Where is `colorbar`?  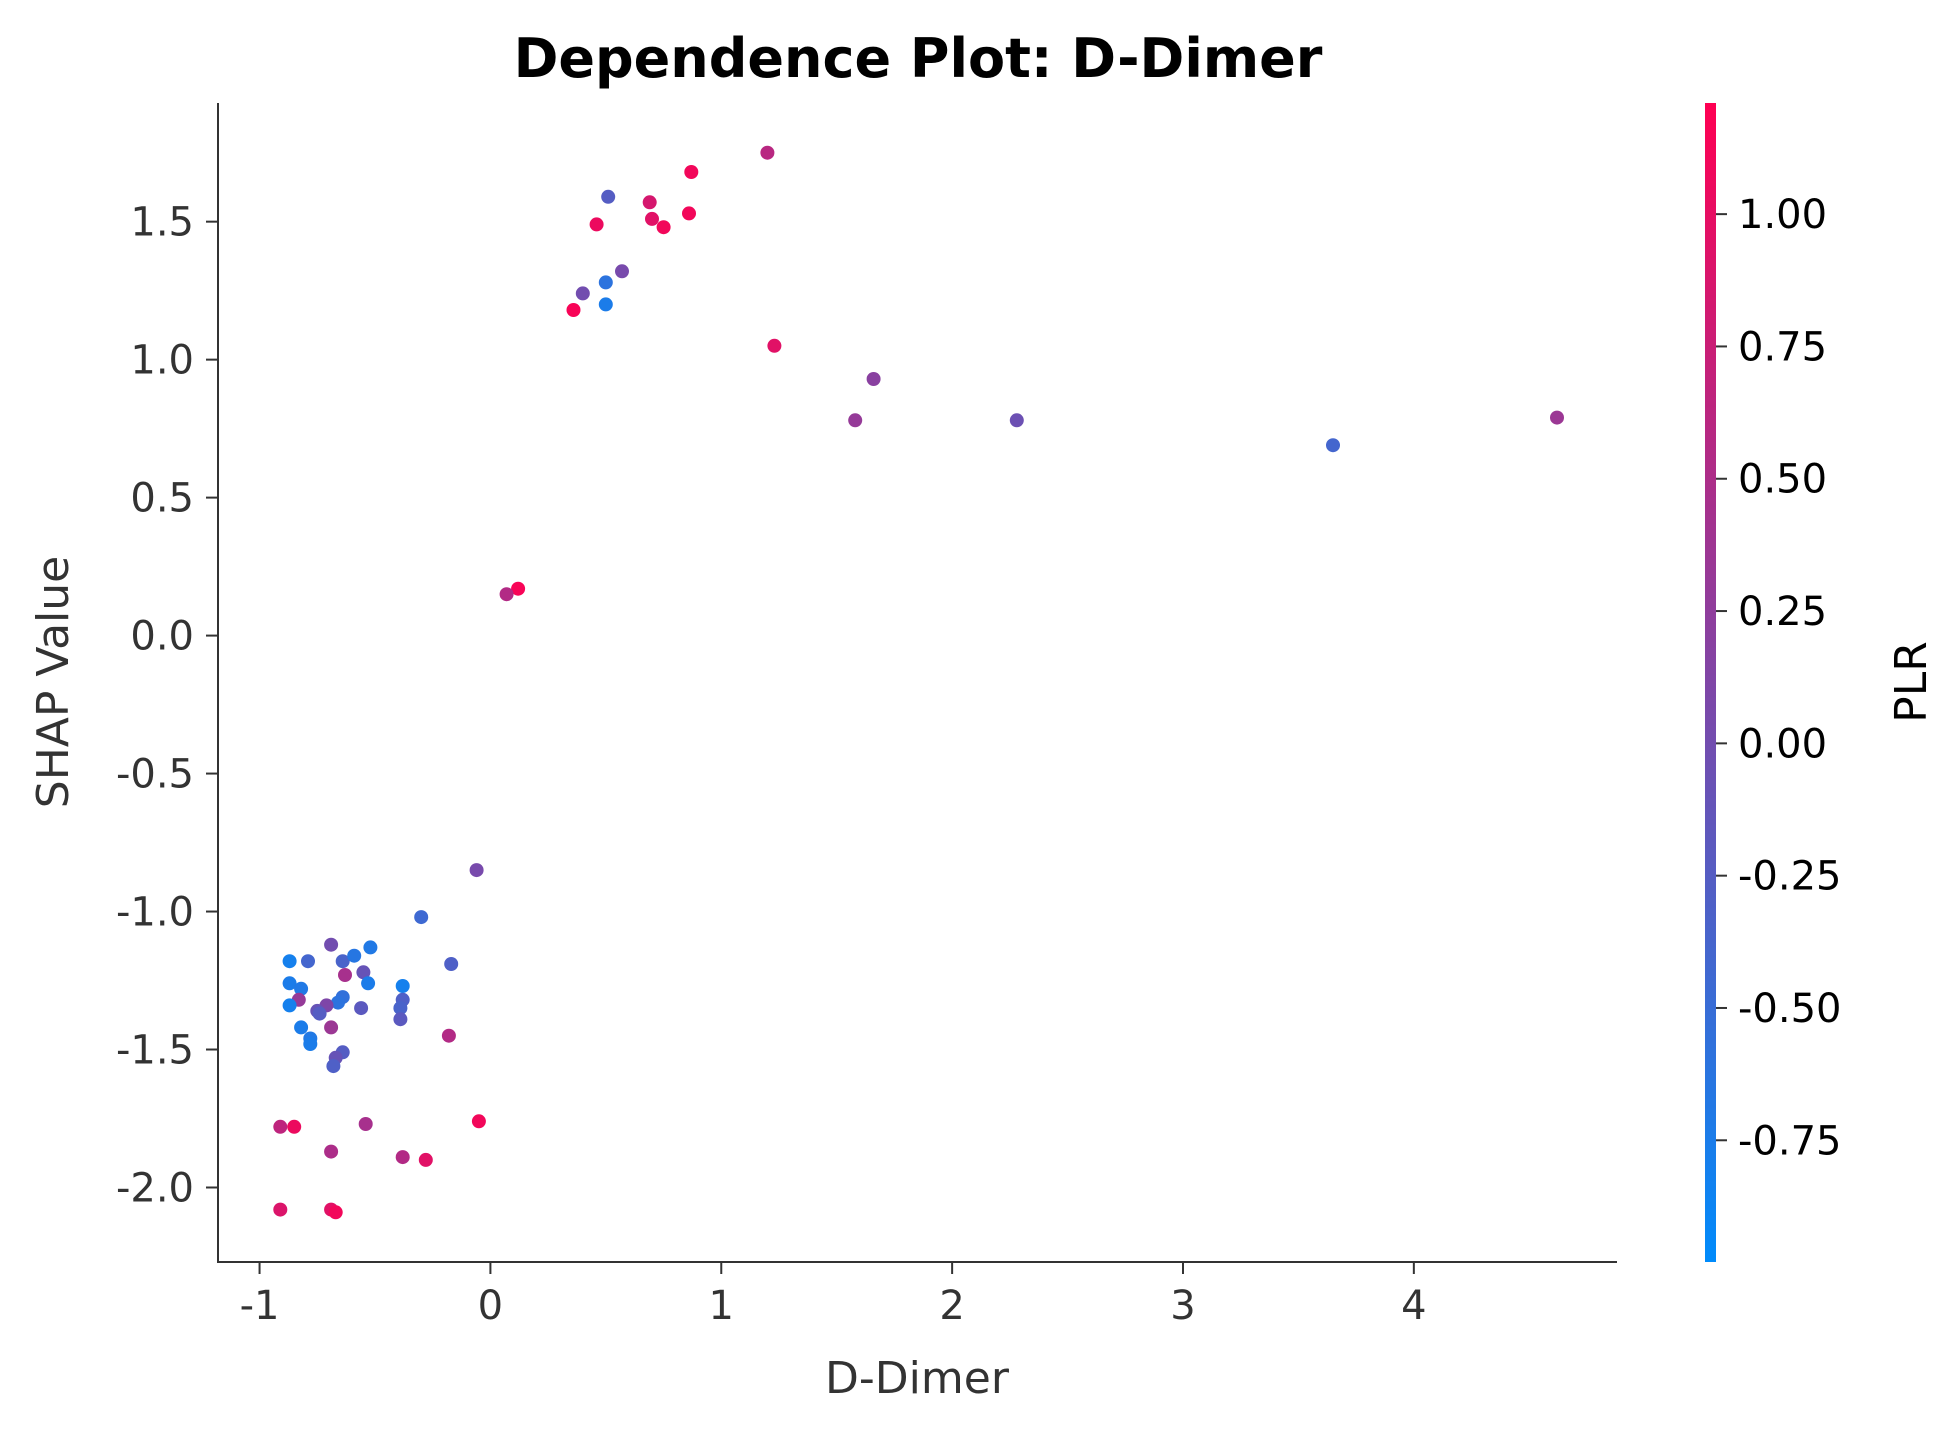 colorbar is located at coordinates (1710, 682).